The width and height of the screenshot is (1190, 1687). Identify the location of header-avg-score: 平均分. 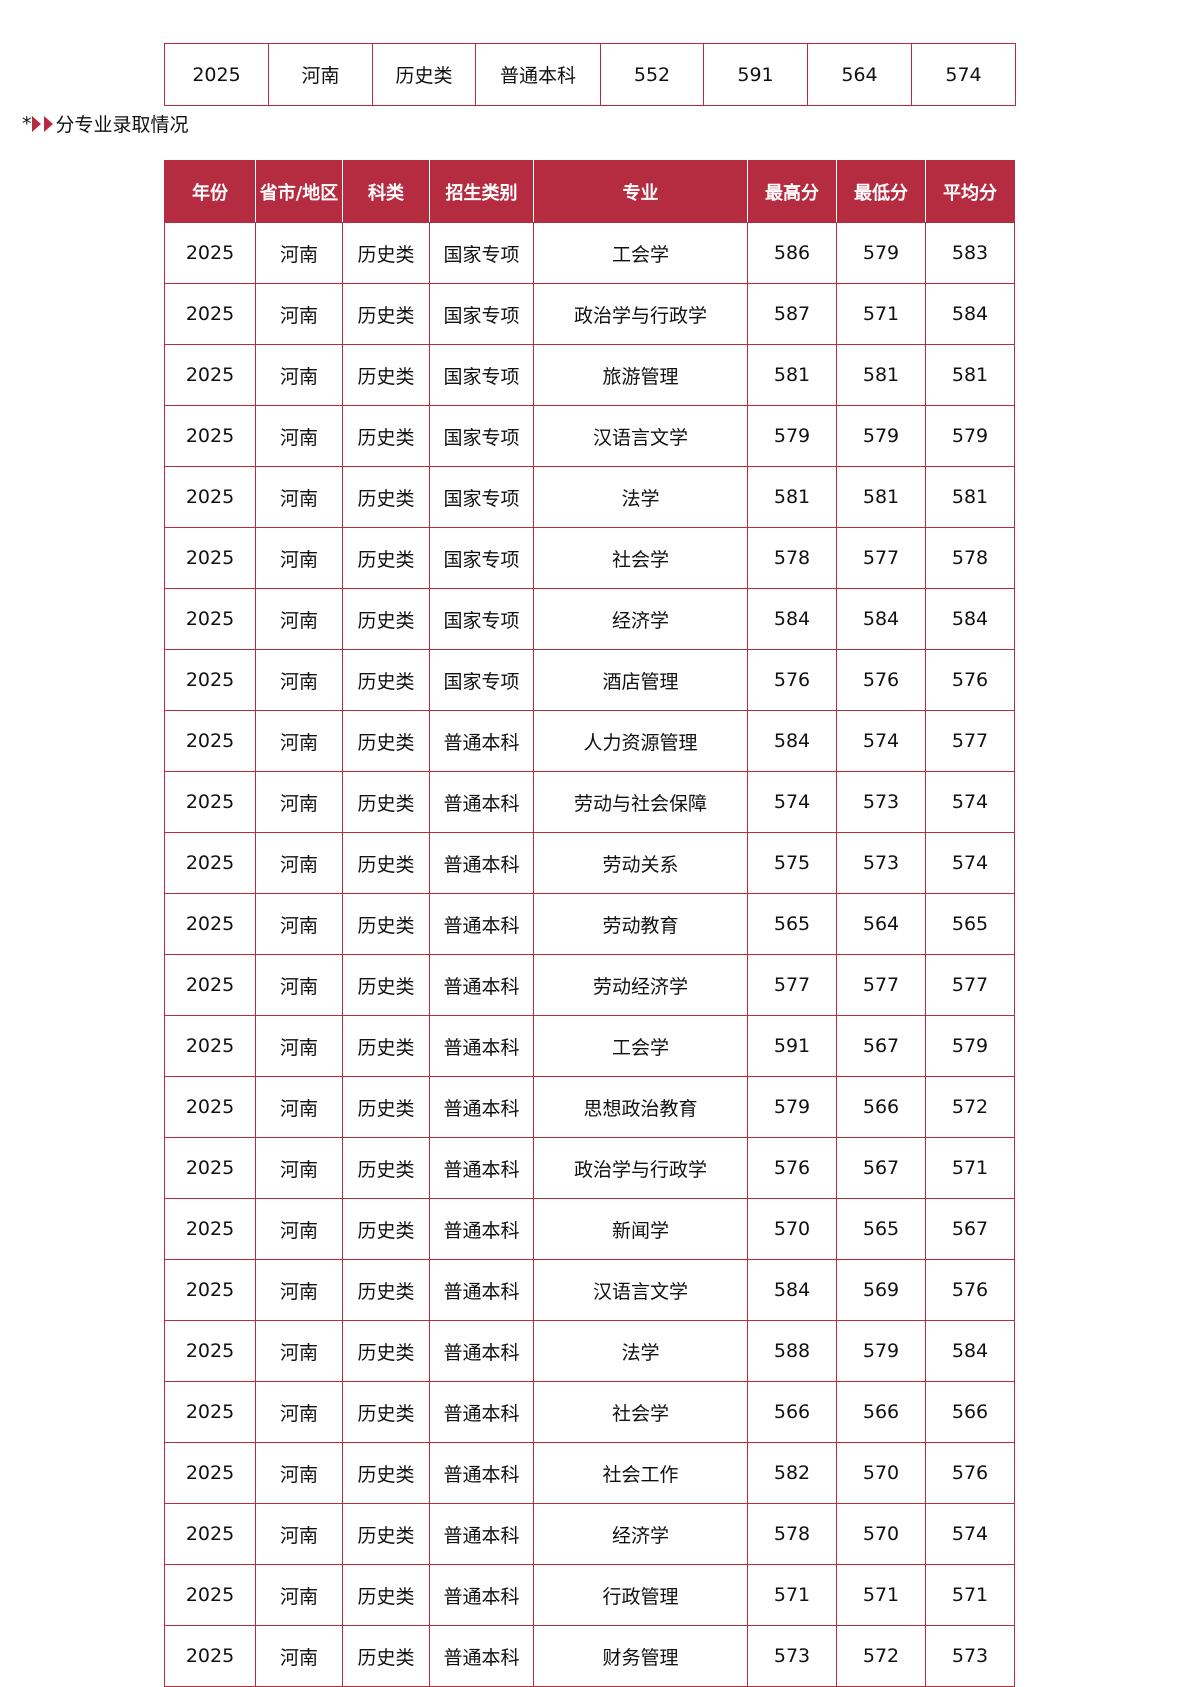
(970, 191).